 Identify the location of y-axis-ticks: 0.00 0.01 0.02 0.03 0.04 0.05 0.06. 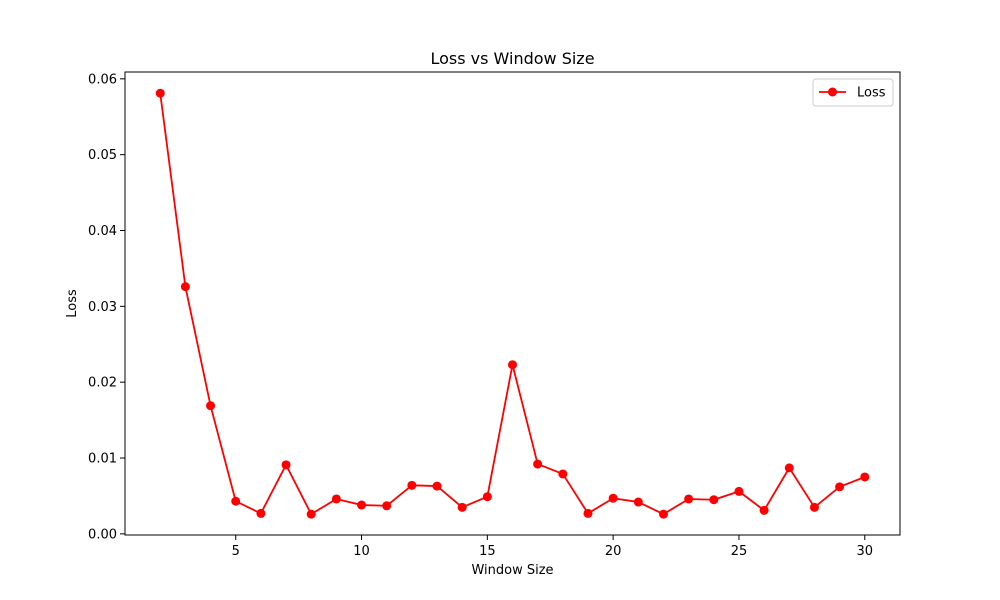
(106, 307).